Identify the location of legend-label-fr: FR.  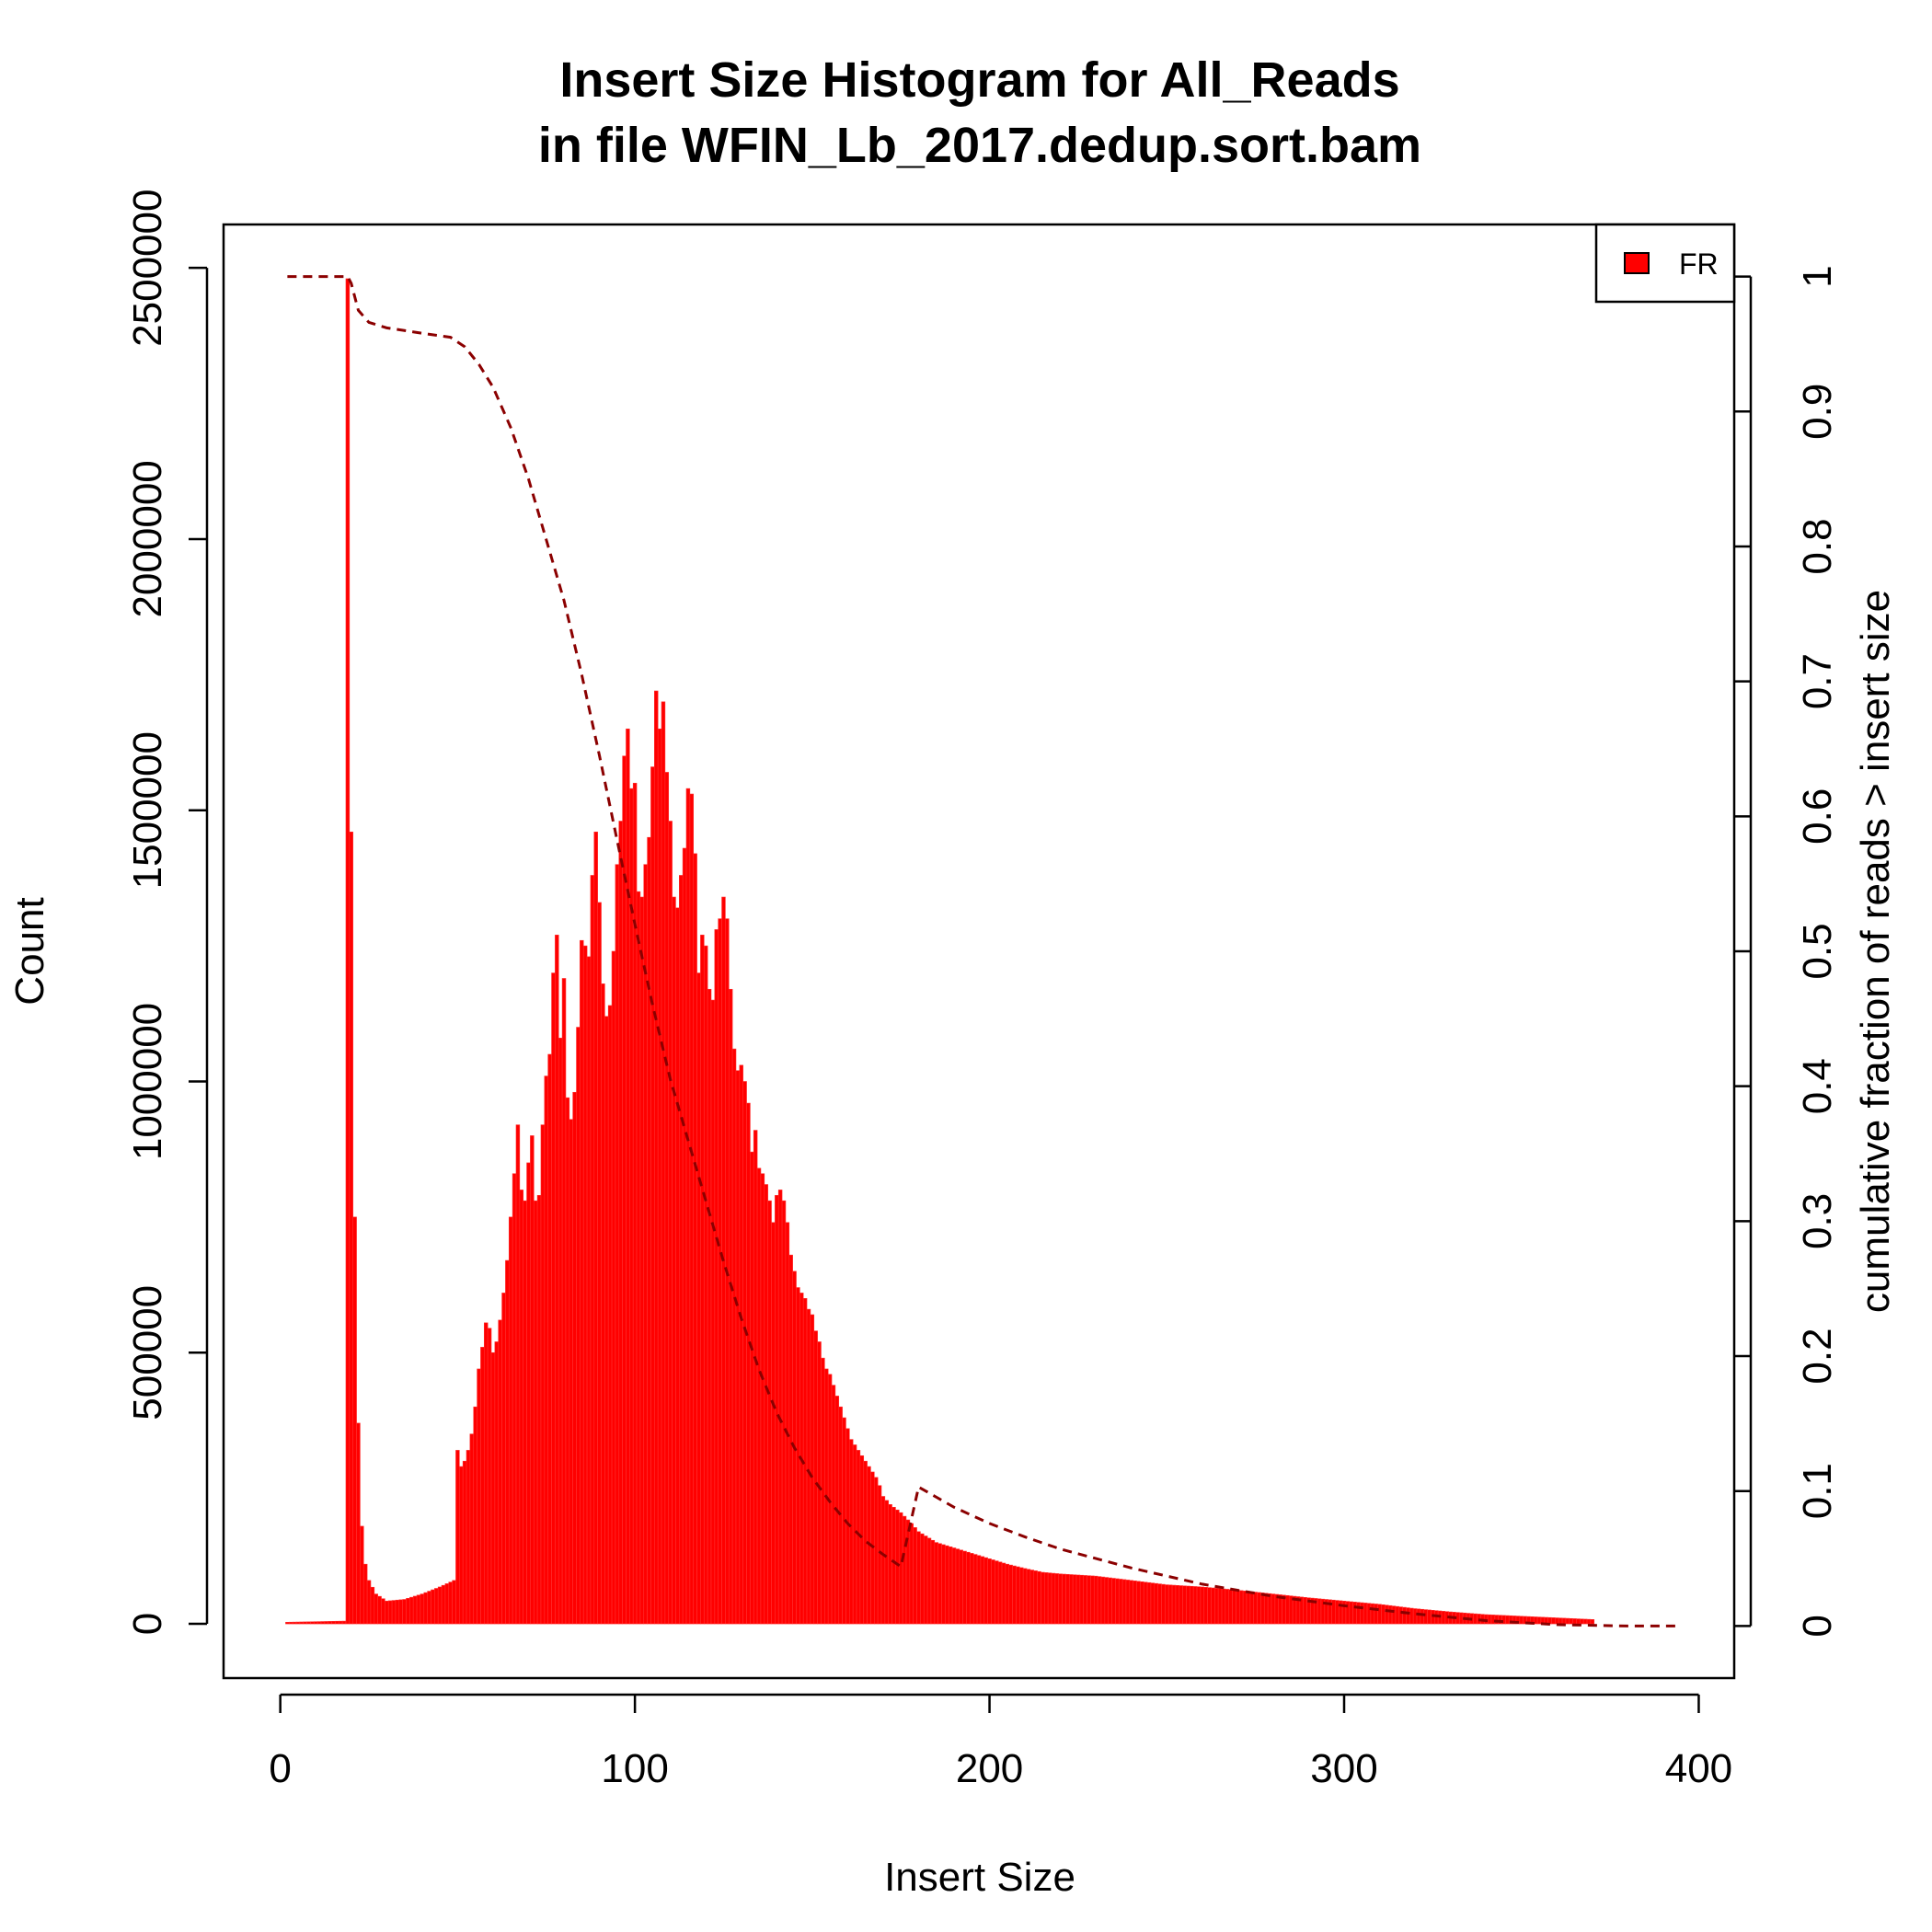
(1699, 264).